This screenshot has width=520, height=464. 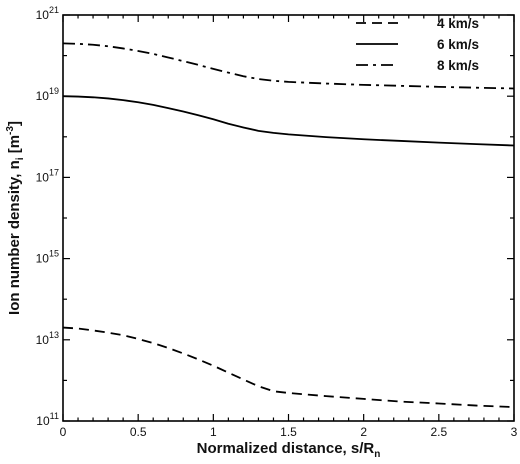 What do you see at coordinates (417, 44) in the screenshot?
I see `legend: 4 km/s 6 km/s 8 km/s` at bounding box center [417, 44].